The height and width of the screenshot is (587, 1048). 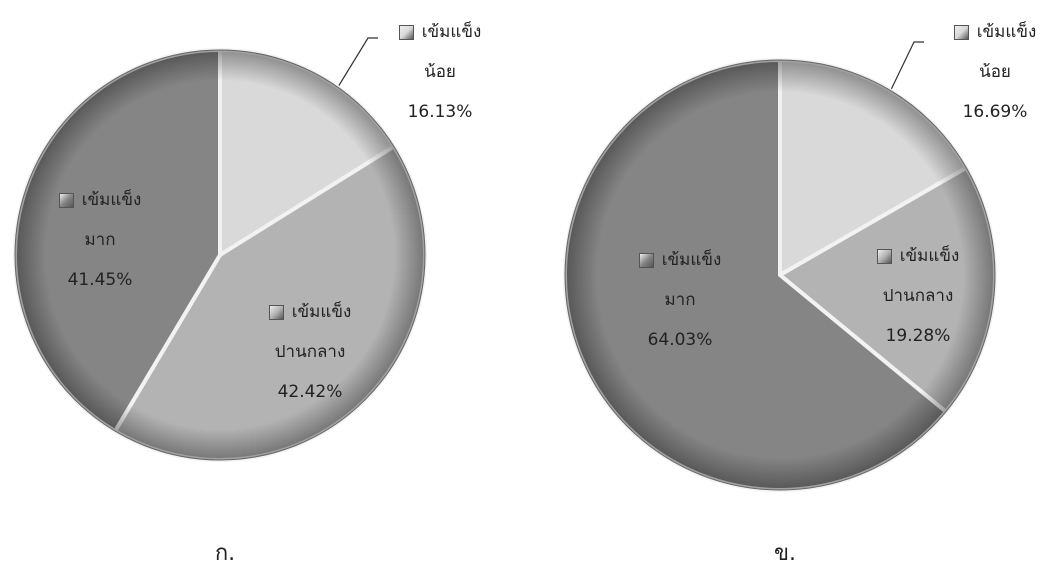 I want to click on slice-label: เข้มแข็ง น้อย 16.69%, so click(x=992, y=72).